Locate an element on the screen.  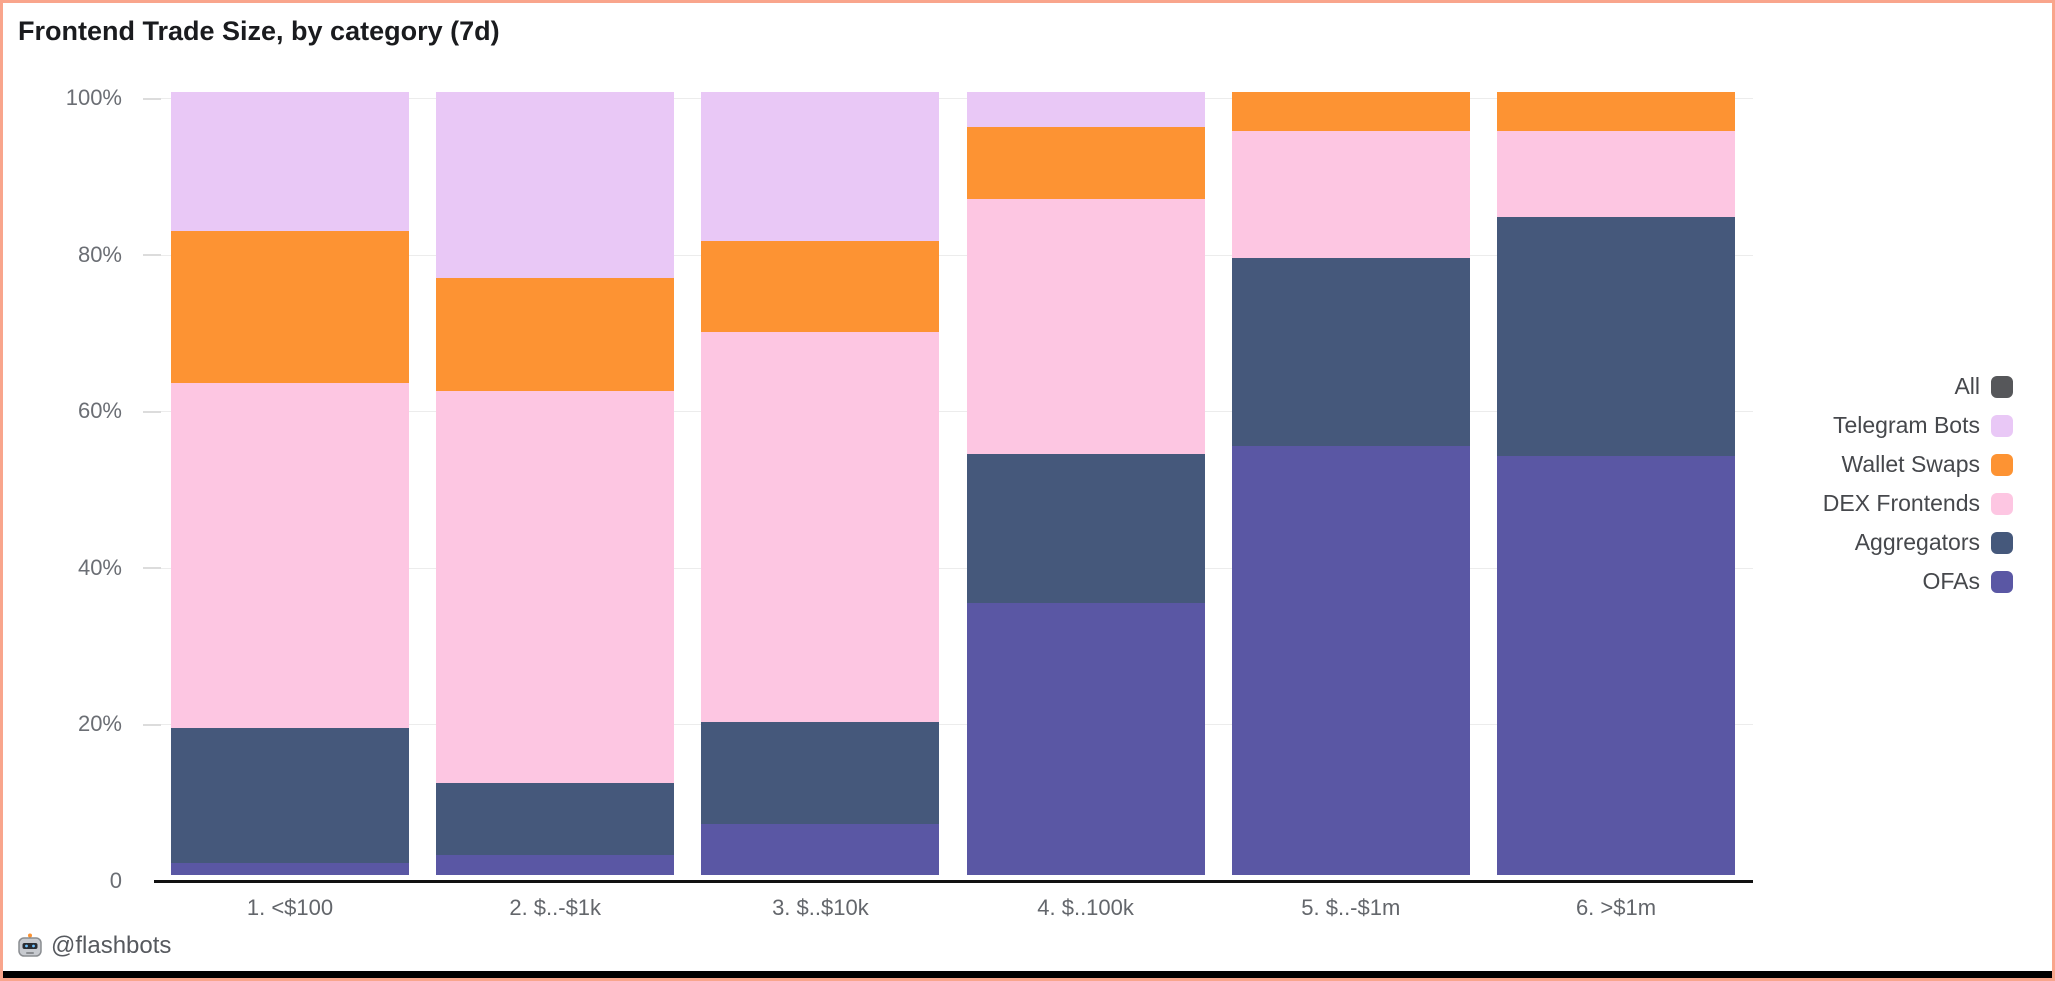
chart-title: Frontend Trade Size, by category (7d) is located at coordinates (259, 31).